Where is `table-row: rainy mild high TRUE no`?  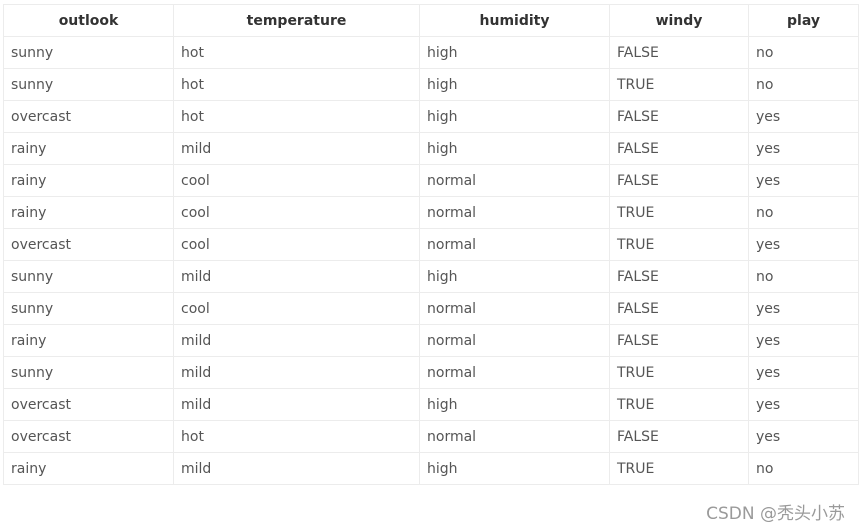
table-row: rainy mild high TRUE no is located at coordinates (431, 468).